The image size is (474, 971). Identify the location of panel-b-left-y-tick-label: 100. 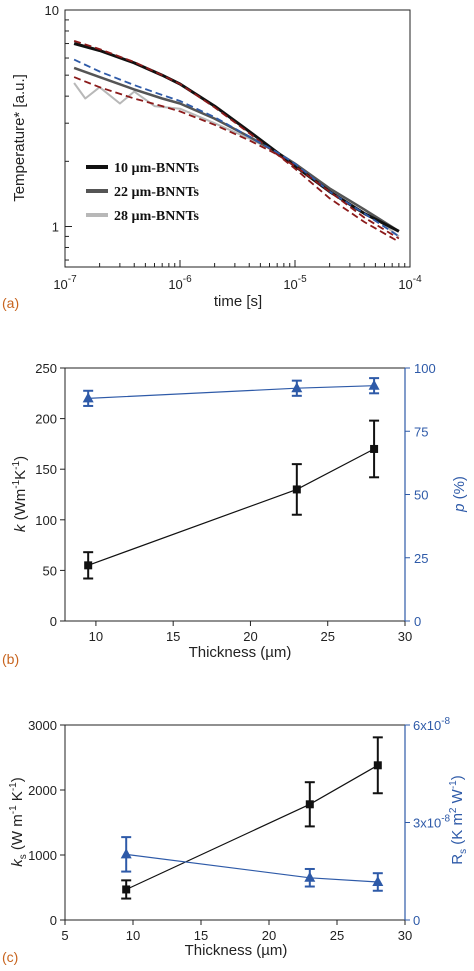
(46, 520).